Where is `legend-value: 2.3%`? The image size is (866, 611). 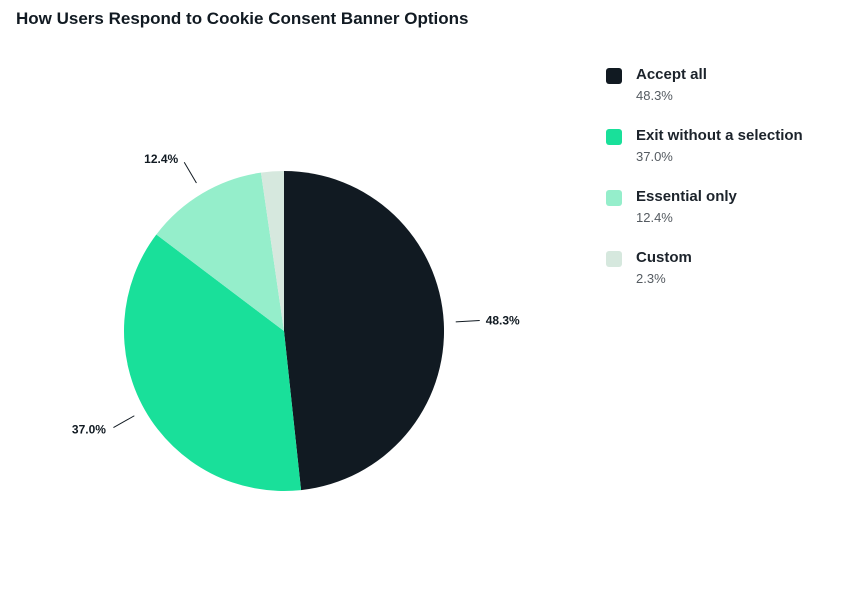
legend-value: 2.3% is located at coordinates (651, 278).